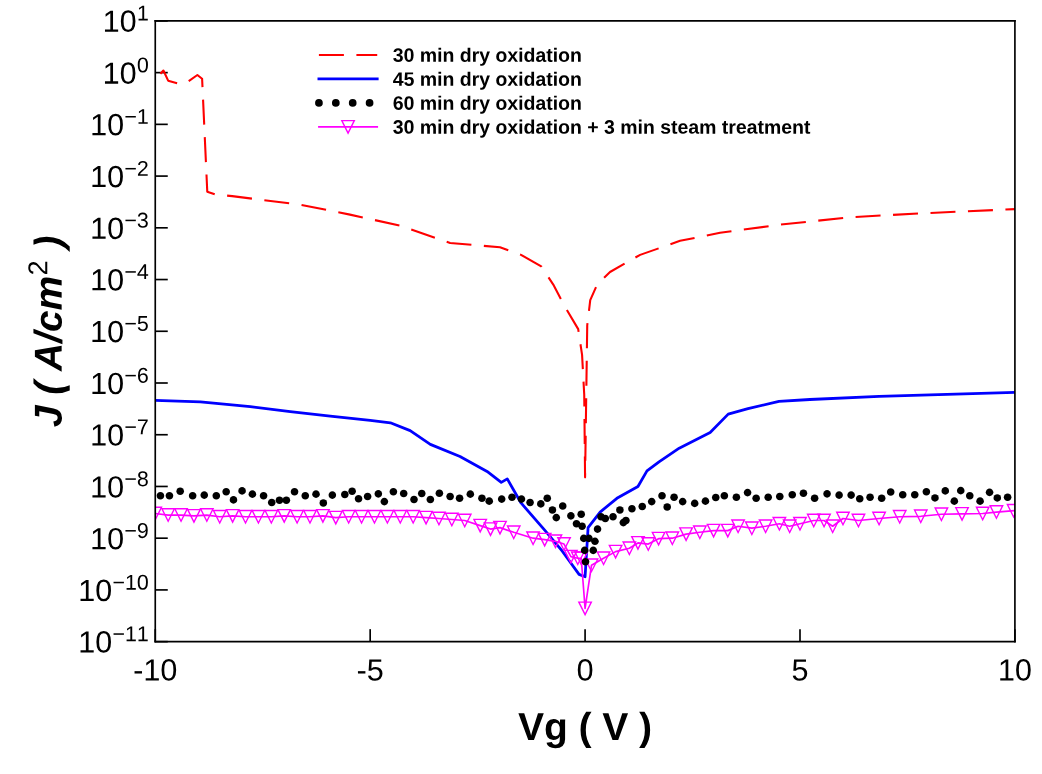  What do you see at coordinates (1015, 670) in the screenshot?
I see `x-tick-label: 10` at bounding box center [1015, 670].